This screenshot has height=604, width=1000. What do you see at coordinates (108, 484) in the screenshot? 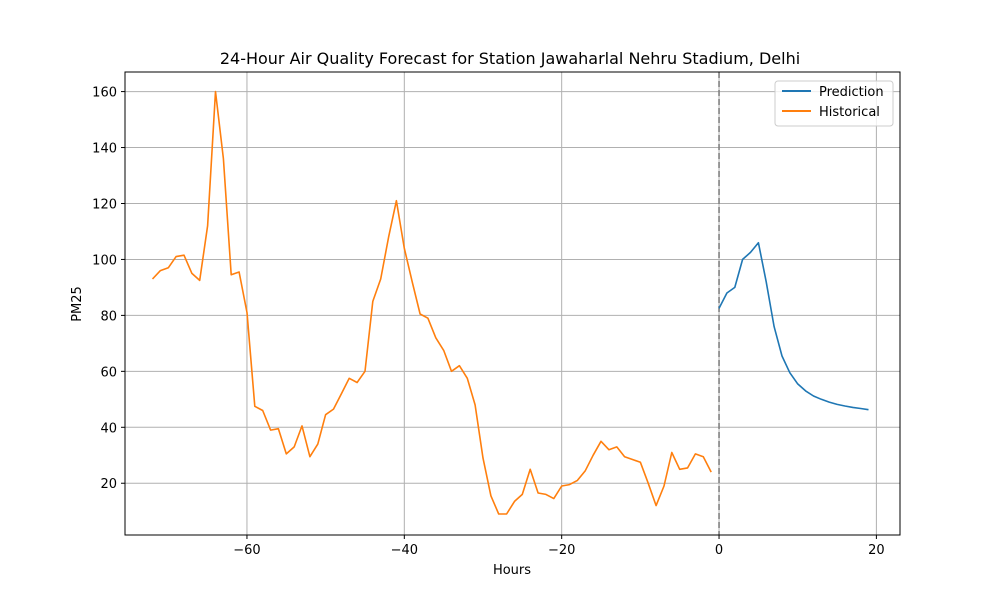
I see `y-tick-label: 20` at bounding box center [108, 484].